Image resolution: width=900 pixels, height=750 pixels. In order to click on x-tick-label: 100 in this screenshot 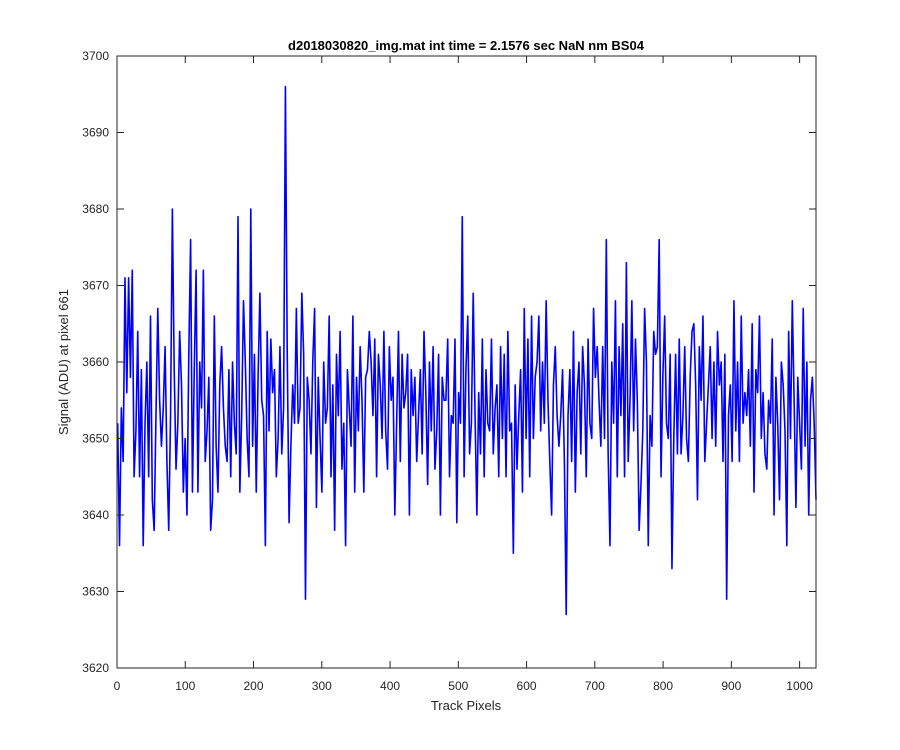, I will do `click(185, 686)`.